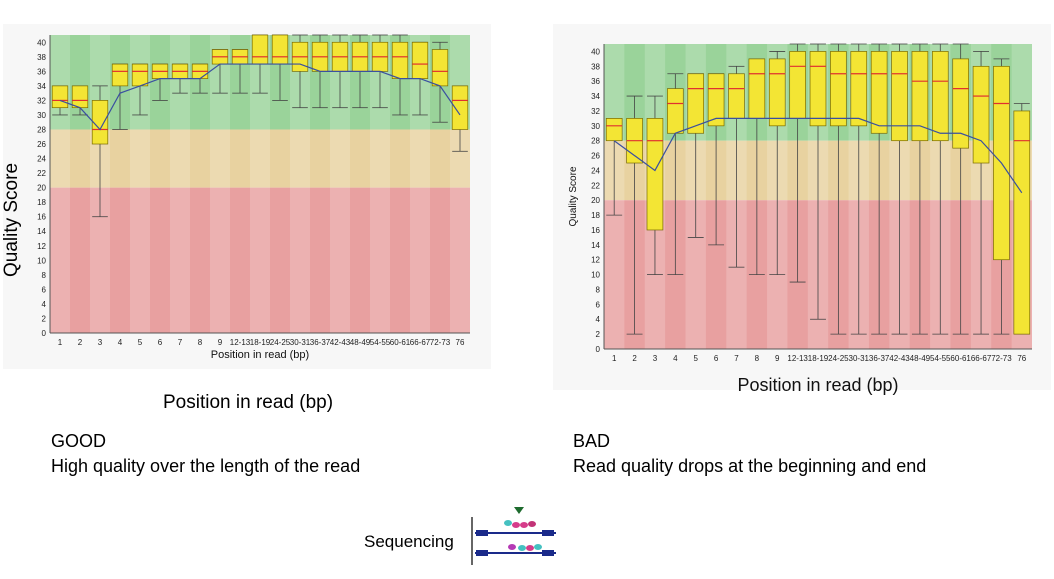 This screenshot has height=579, width=1054. Describe the element at coordinates (400, 342) in the screenshot. I see `good-x-tick-label: 60-61` at that location.